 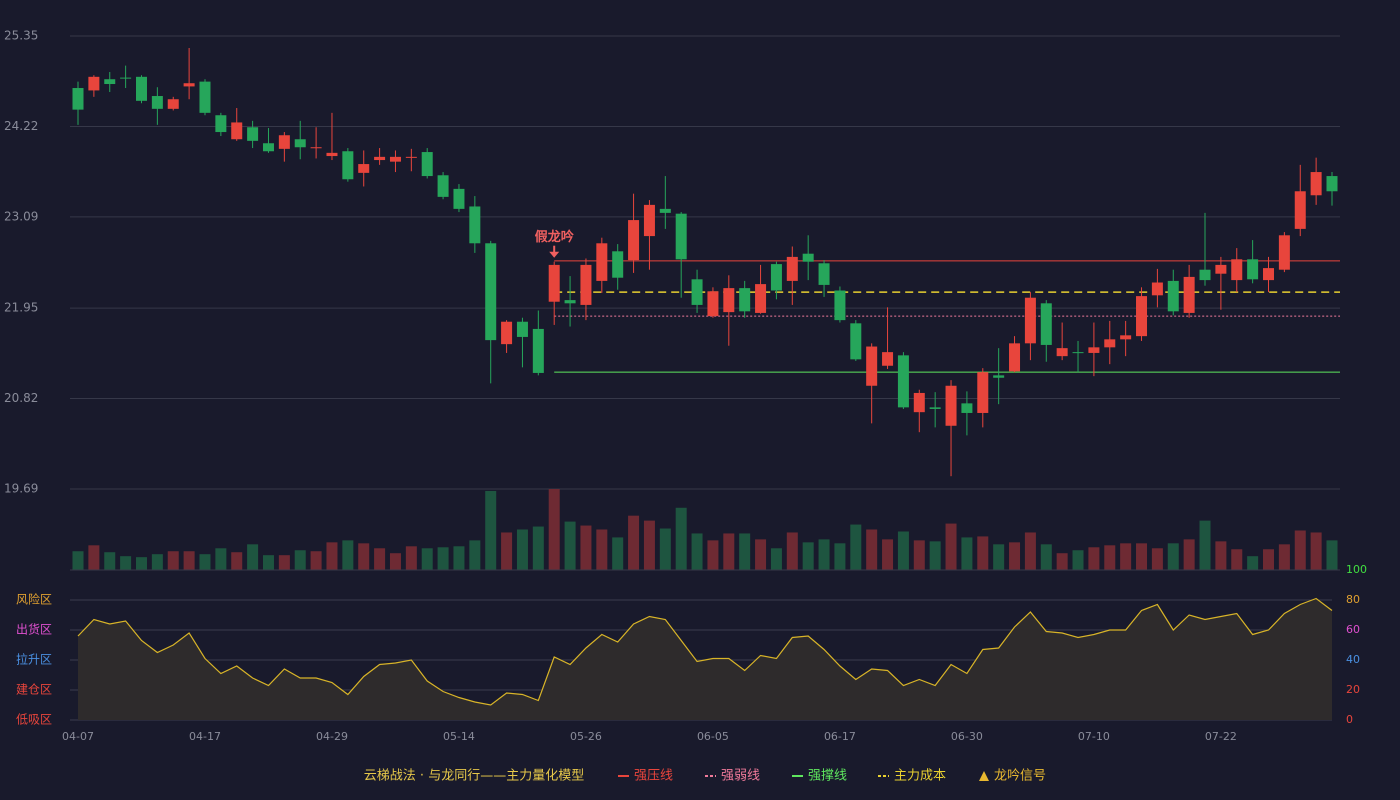 I want to click on legend-label: 强撑线, so click(x=827, y=776).